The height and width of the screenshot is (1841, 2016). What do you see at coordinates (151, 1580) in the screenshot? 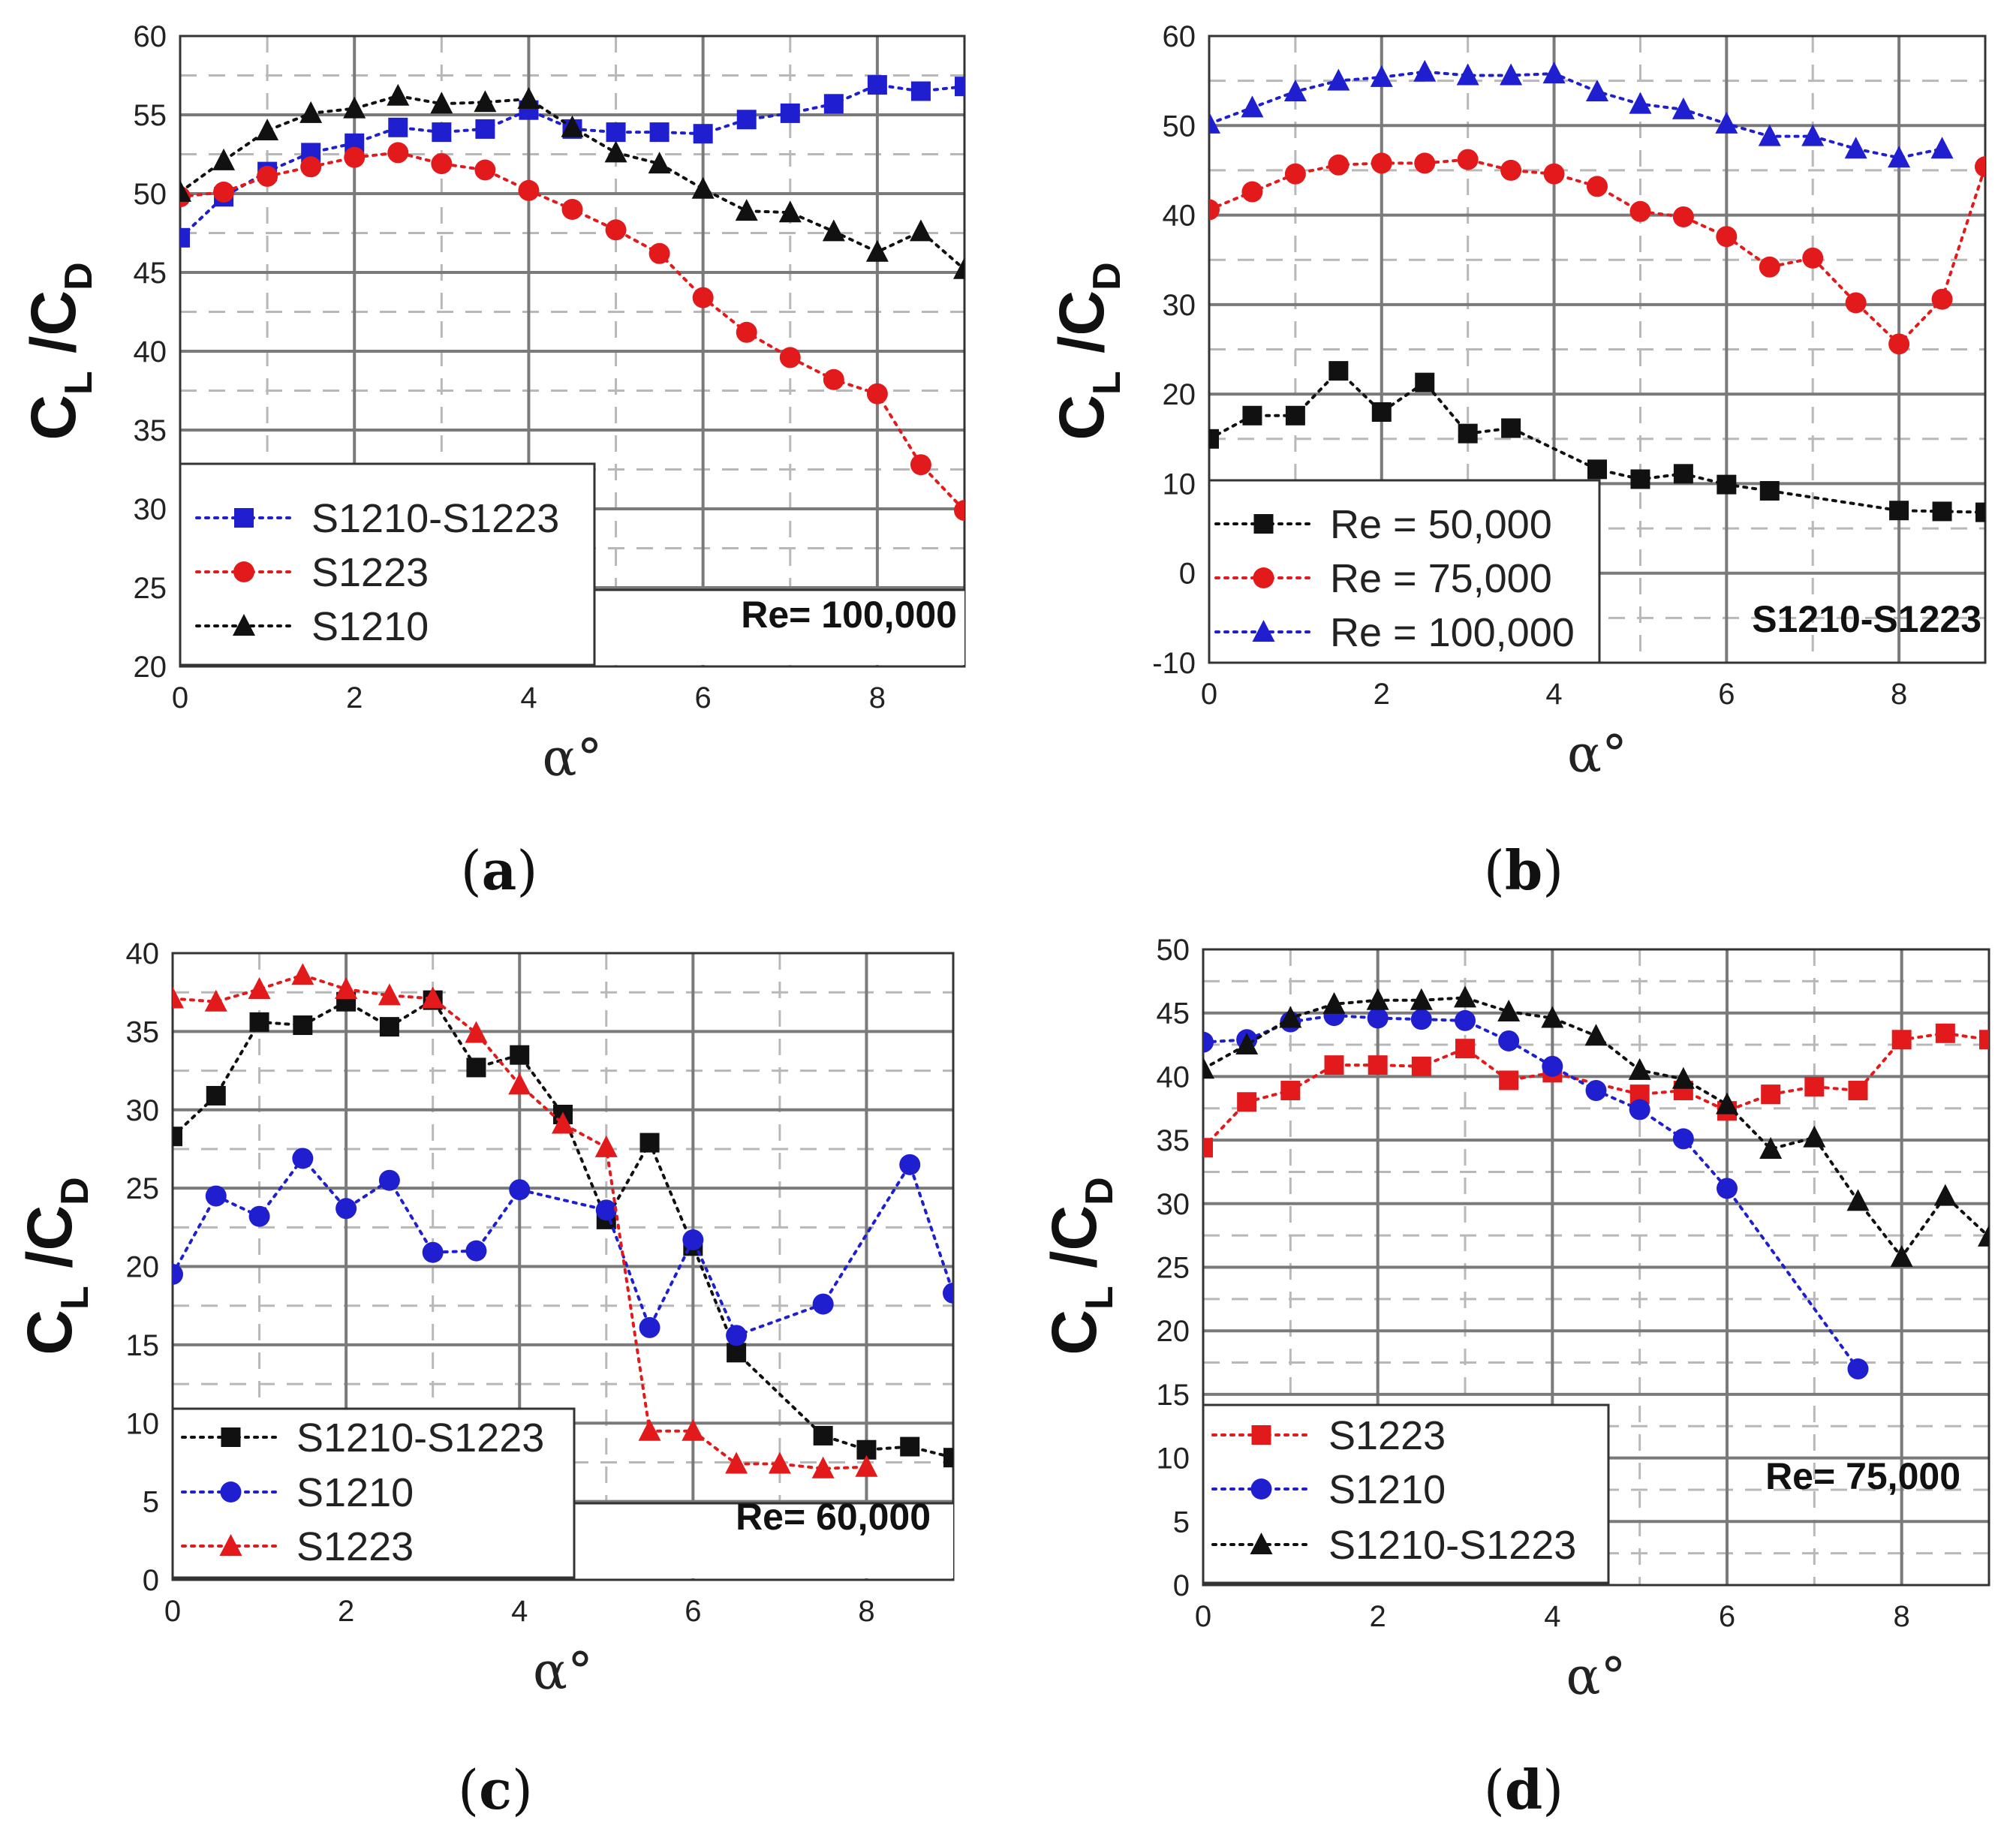
I see `y-tick-label: 0` at bounding box center [151, 1580].